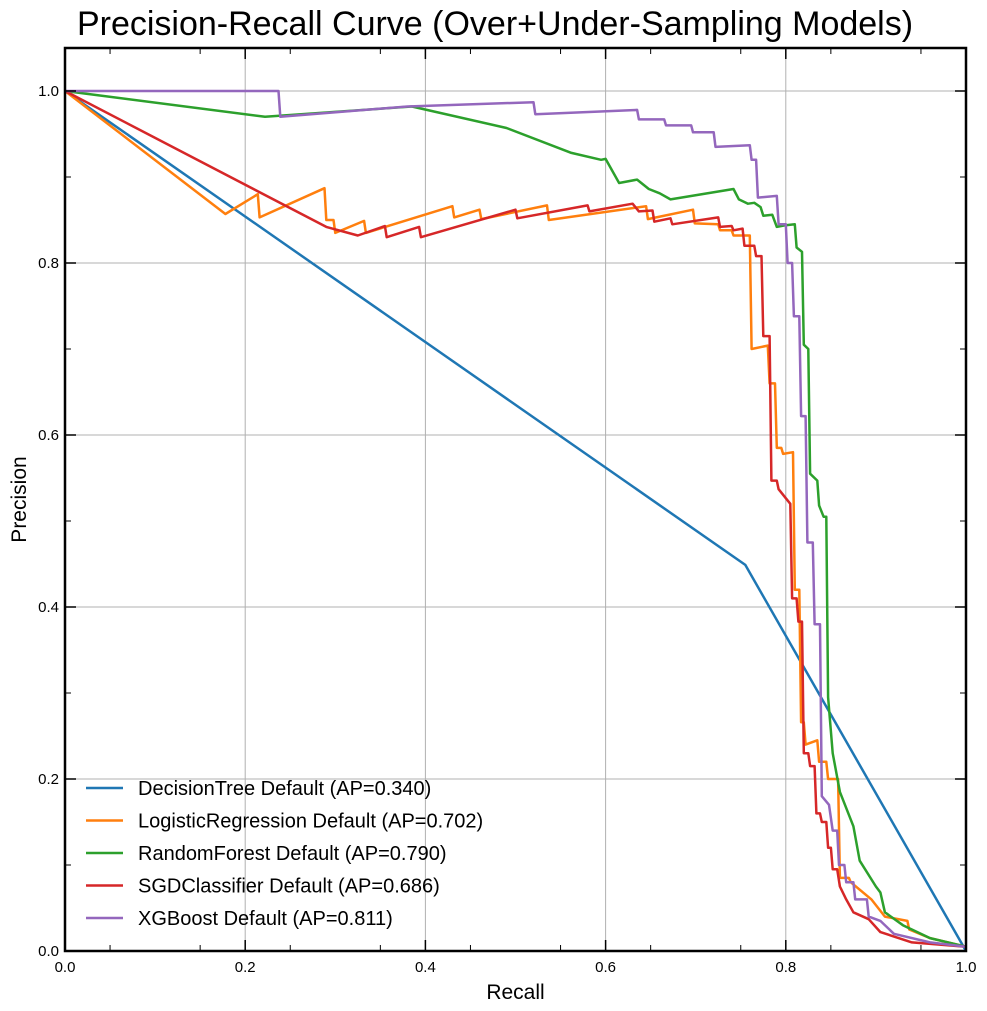 The height and width of the screenshot is (1011, 987). I want to click on x-tick-label: 0.6, so click(605, 967).